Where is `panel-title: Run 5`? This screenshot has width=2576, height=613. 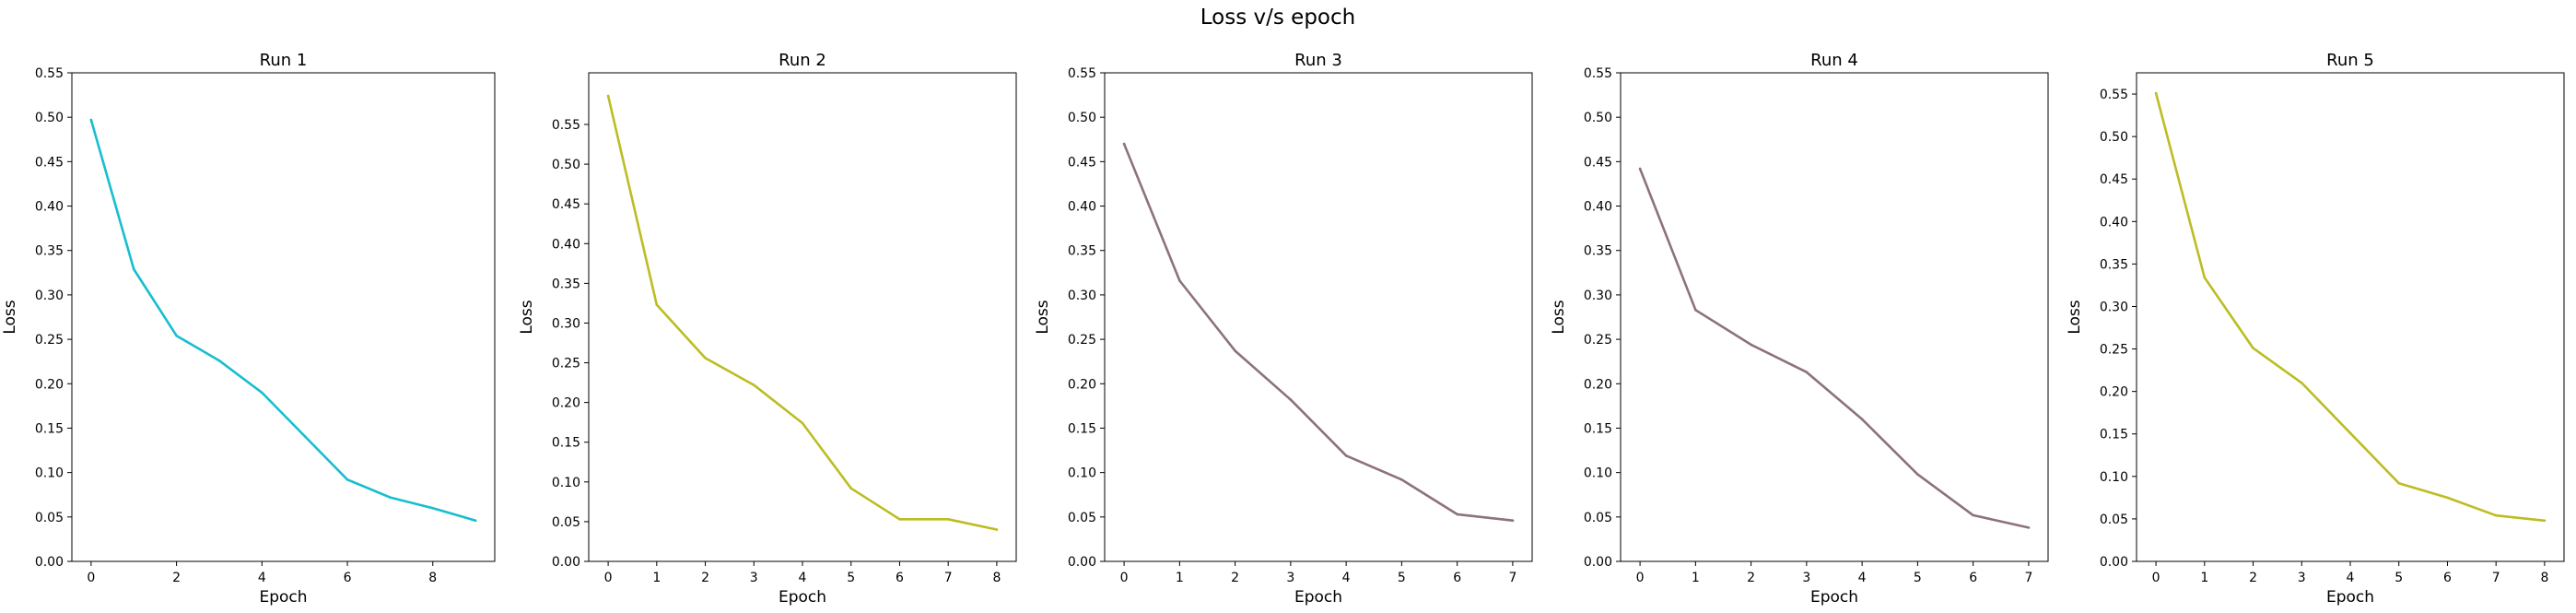 panel-title: Run 5 is located at coordinates (2350, 61).